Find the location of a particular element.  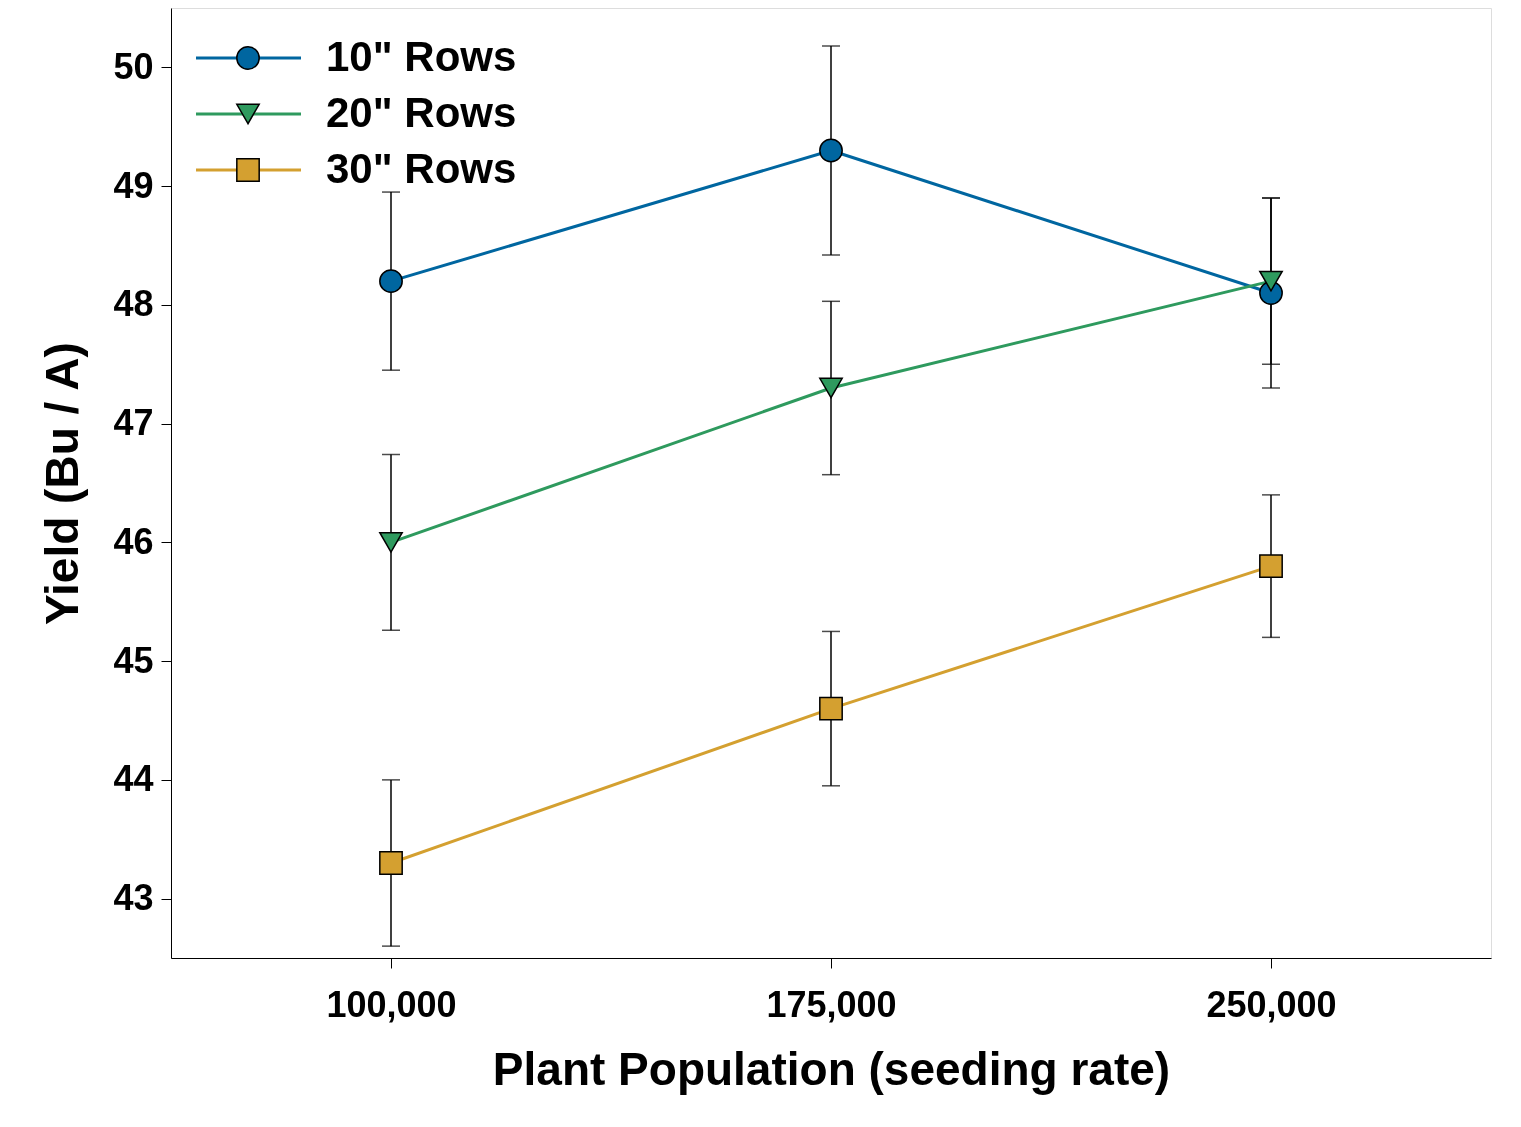

y-tick-label: 48 is located at coordinates (133, 304).